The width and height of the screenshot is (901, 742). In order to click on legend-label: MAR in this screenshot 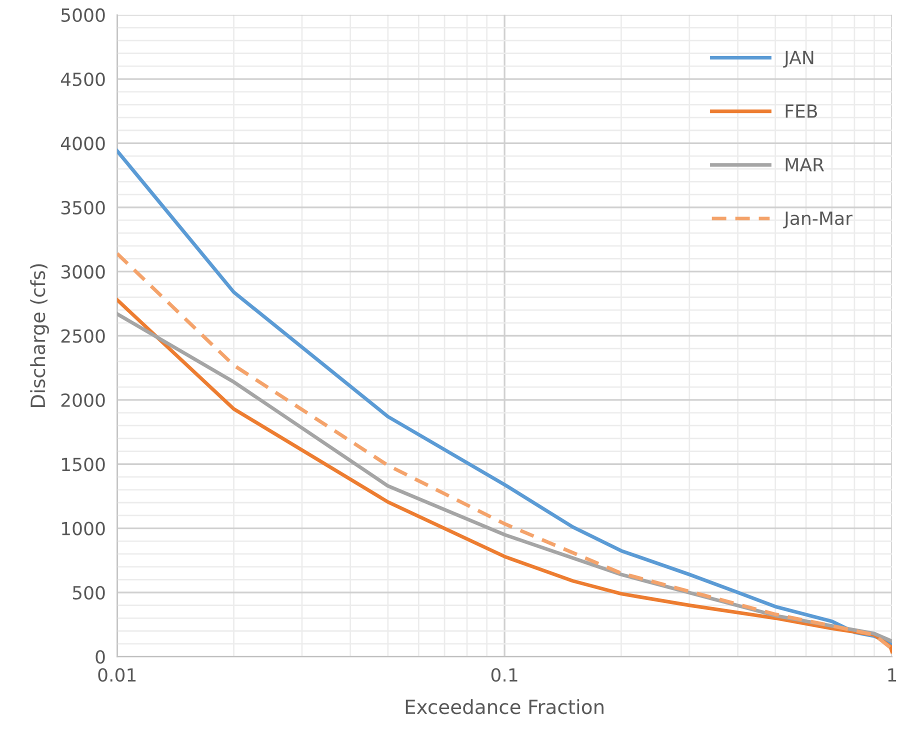, I will do `click(805, 165)`.